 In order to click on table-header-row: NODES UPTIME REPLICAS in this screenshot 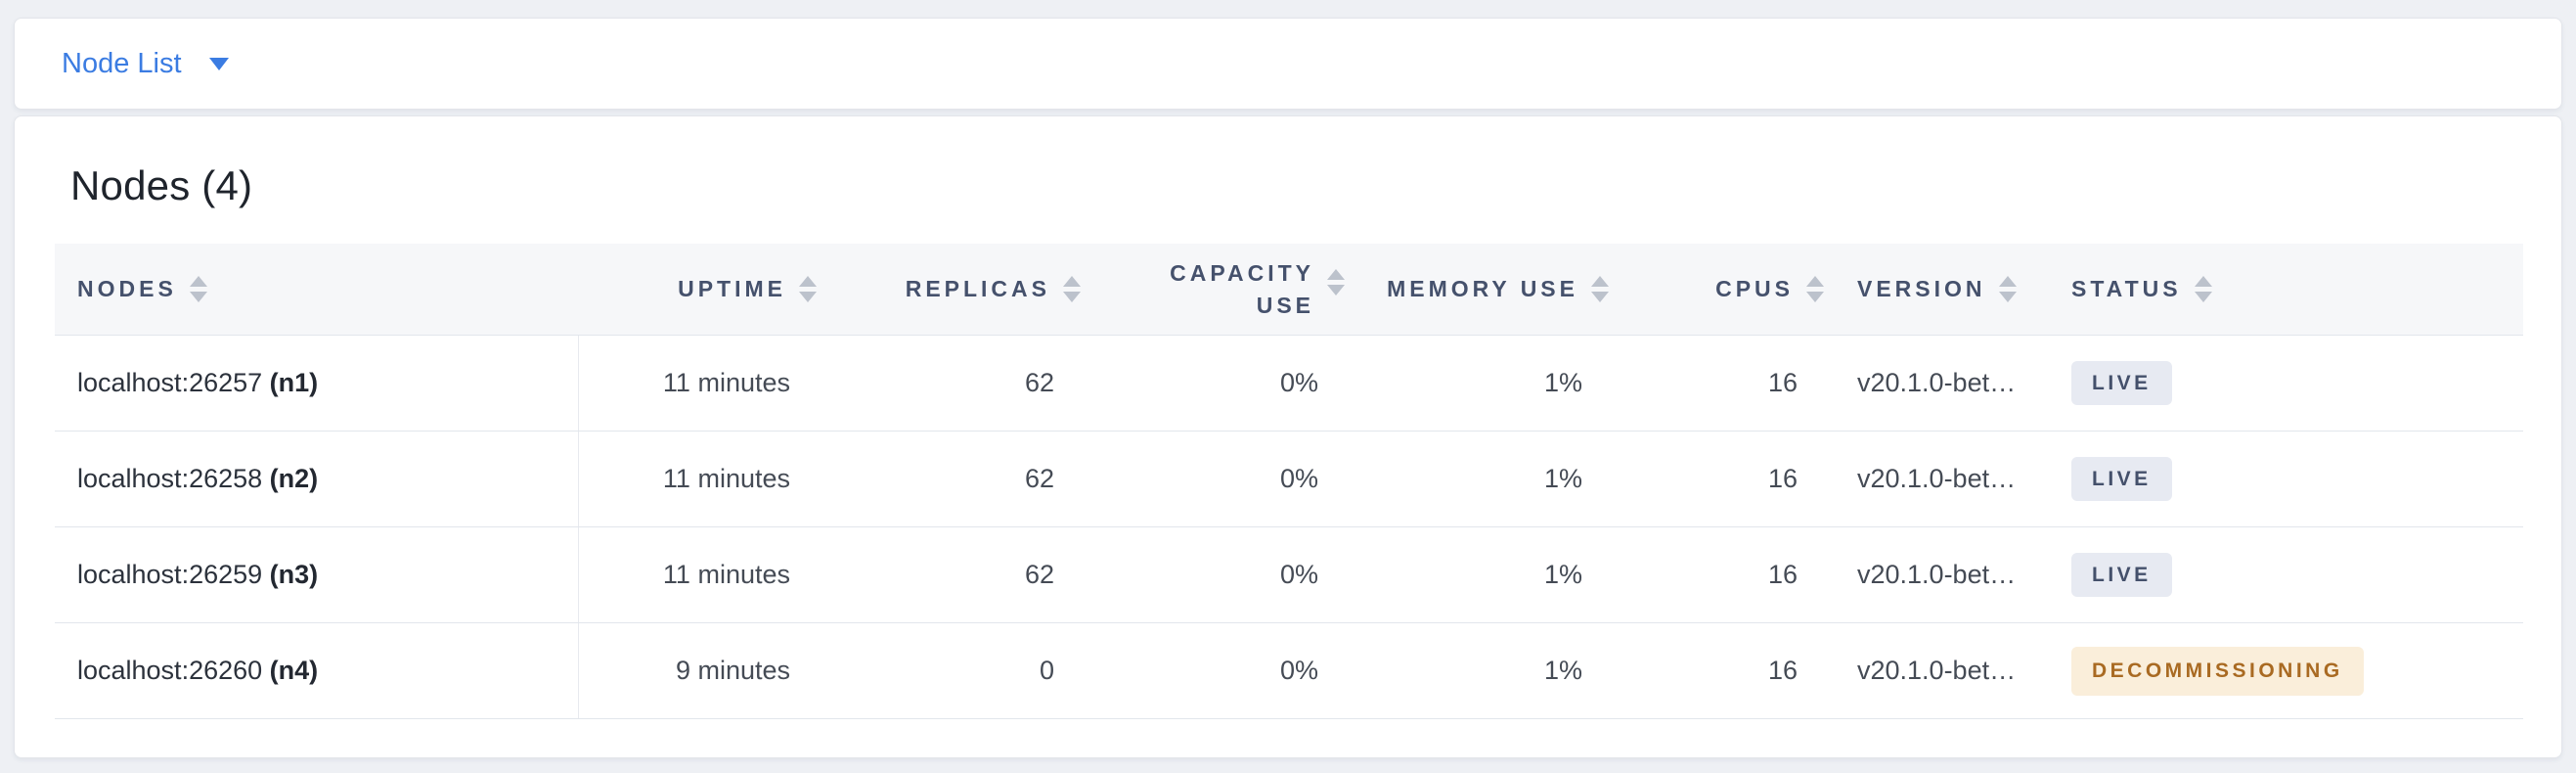, I will do `click(1289, 290)`.